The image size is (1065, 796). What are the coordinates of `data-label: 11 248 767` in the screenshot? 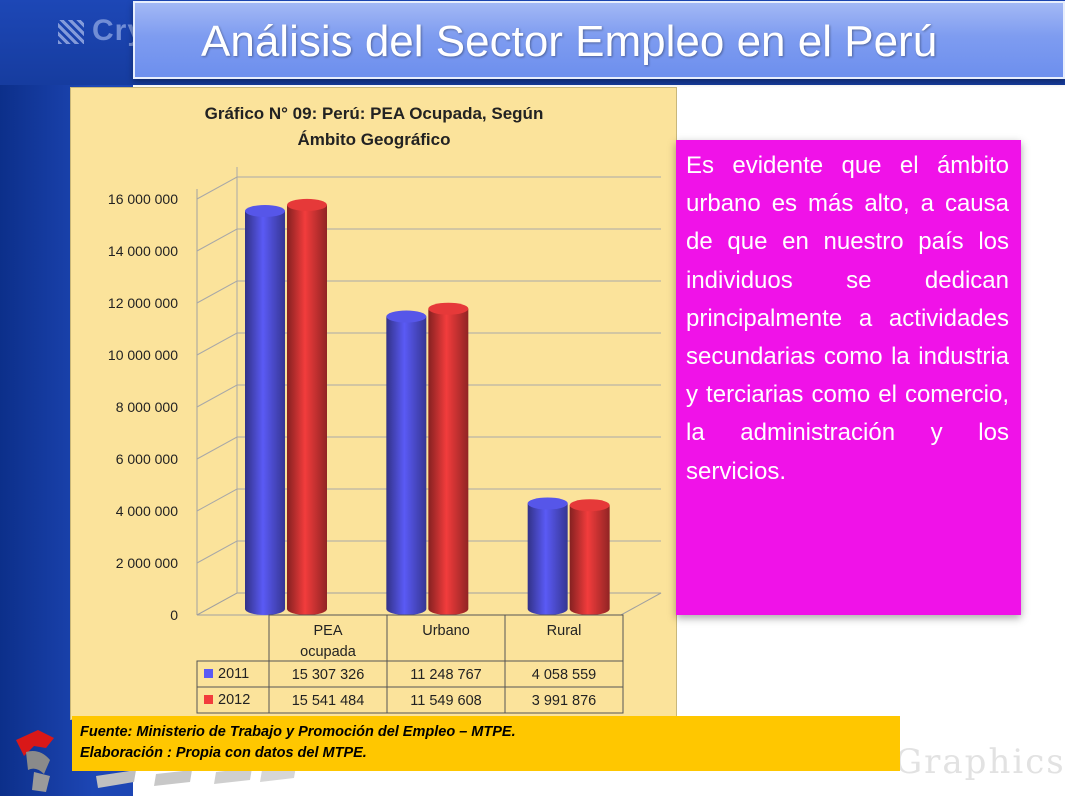 It's located at (446, 675).